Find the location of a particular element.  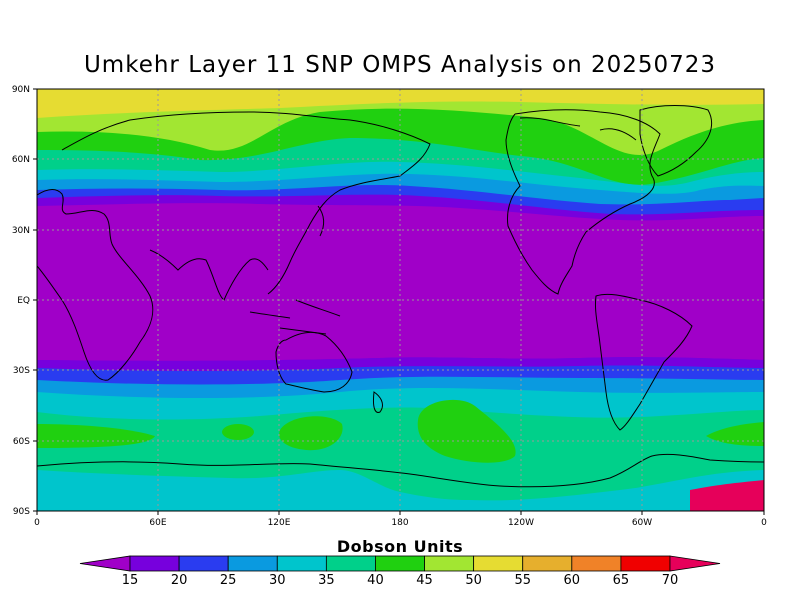

lat-label: EQ is located at coordinates (23, 301).